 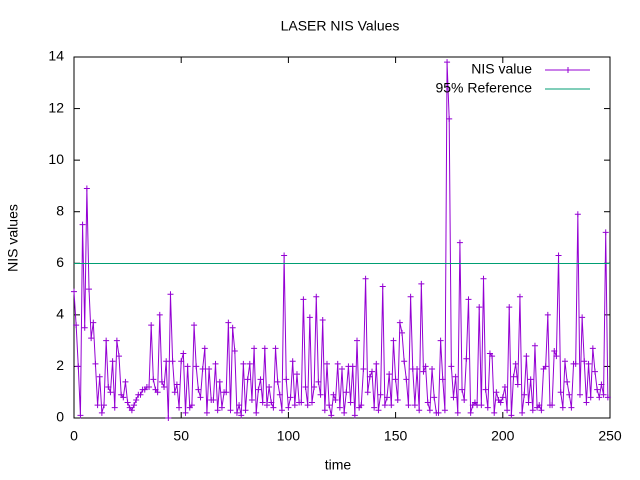 I want to click on x-tick-label: 200, so click(x=503, y=436).